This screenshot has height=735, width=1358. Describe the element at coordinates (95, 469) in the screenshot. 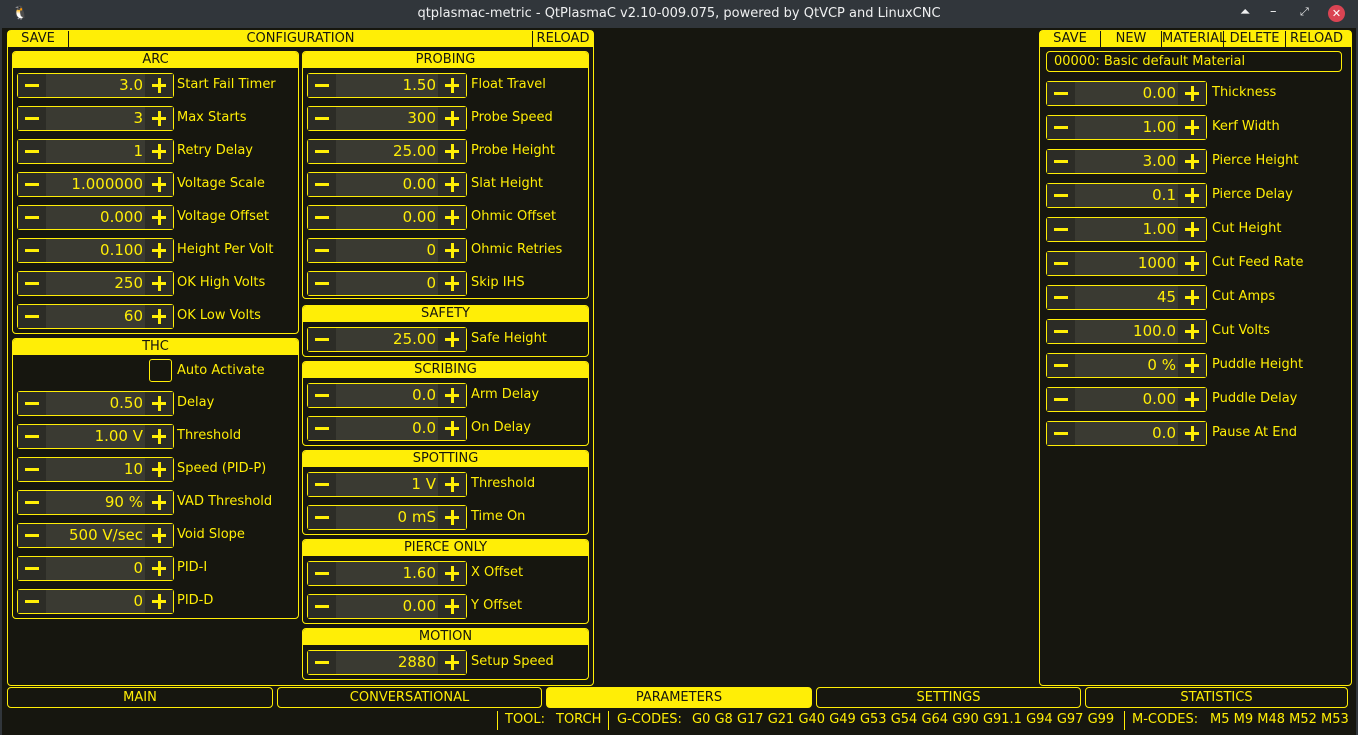

I see `thc-speed-pid-p--spinbox: 10` at that location.